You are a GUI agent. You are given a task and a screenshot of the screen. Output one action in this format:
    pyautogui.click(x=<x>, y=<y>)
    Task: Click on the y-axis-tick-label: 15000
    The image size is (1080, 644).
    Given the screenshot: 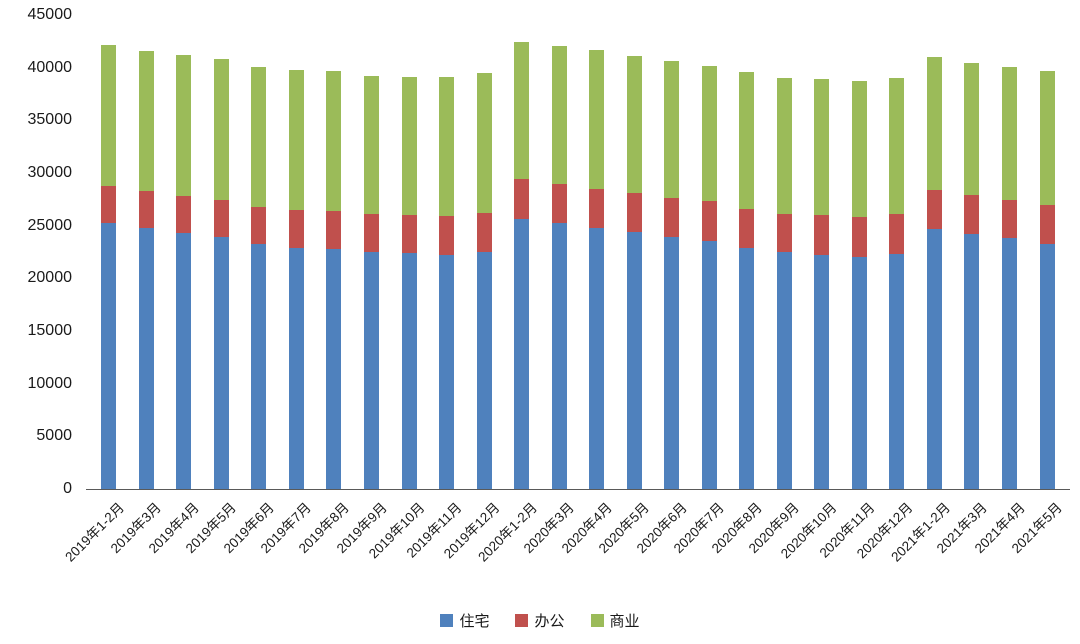 What is the action you would take?
    pyautogui.click(x=50, y=330)
    